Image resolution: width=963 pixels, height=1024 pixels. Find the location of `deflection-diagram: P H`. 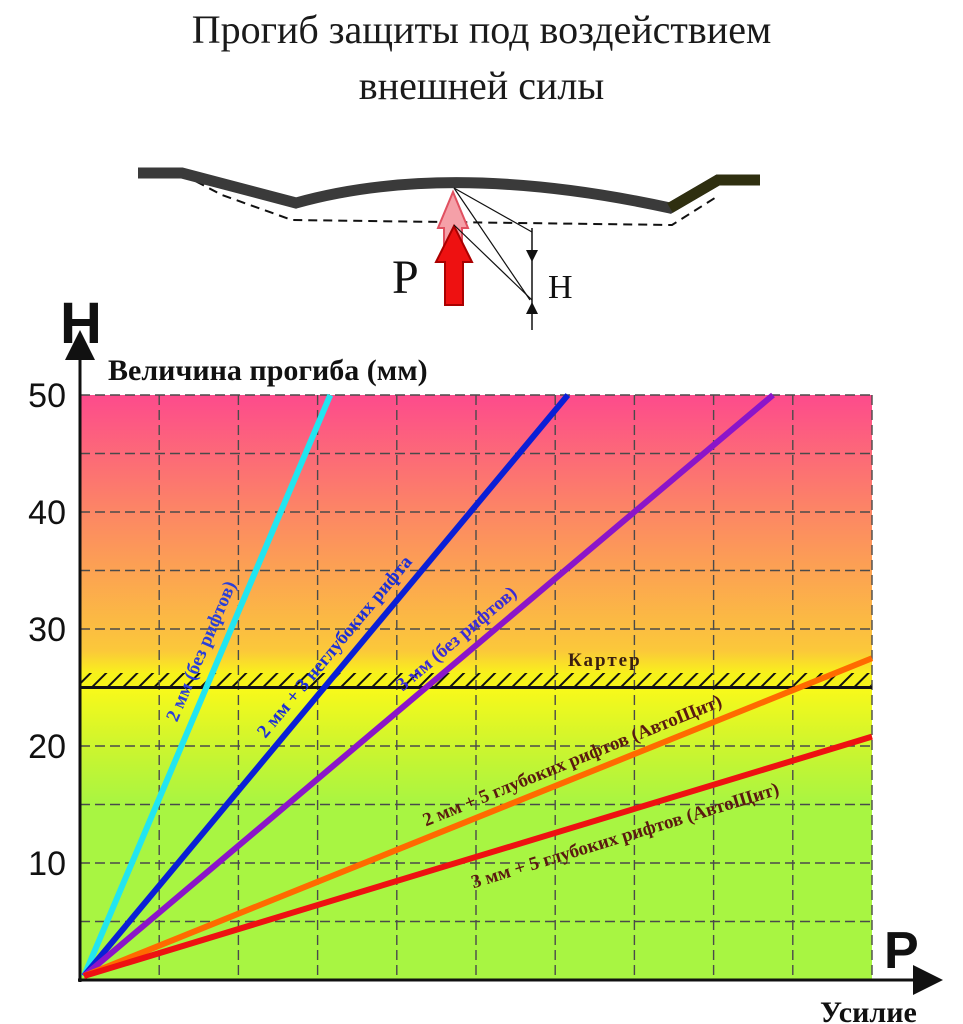

deflection-diagram: P H is located at coordinates (449, 248).